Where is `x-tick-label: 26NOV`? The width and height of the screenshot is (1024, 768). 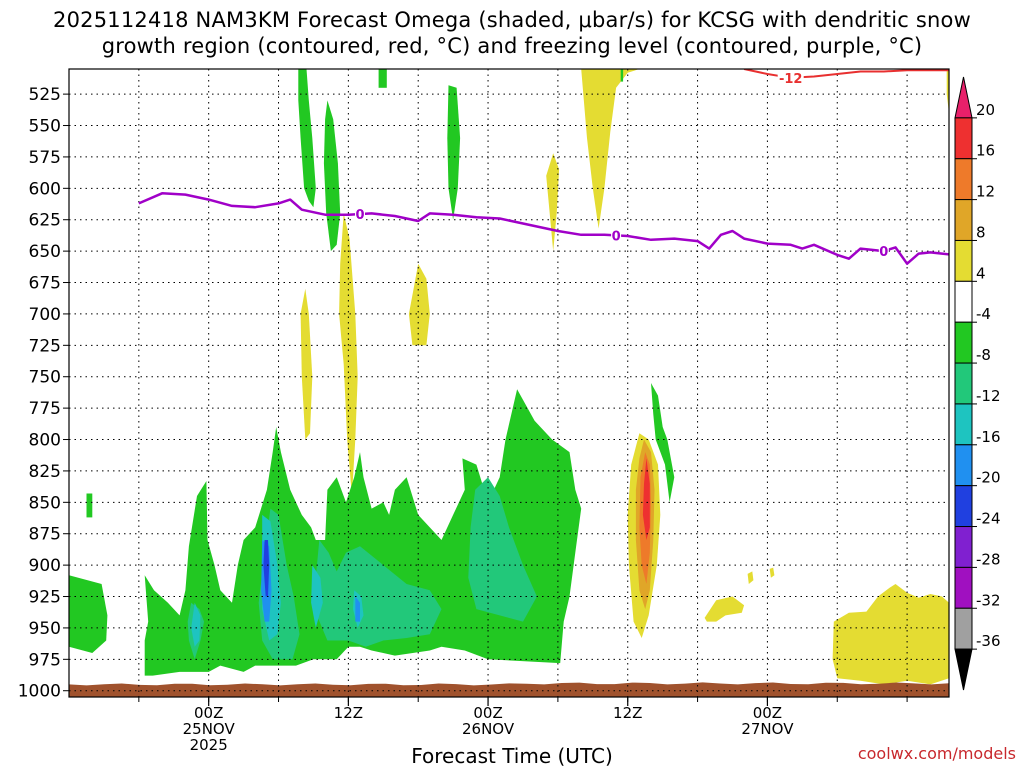
x-tick-label: 26NOV is located at coordinates (488, 729).